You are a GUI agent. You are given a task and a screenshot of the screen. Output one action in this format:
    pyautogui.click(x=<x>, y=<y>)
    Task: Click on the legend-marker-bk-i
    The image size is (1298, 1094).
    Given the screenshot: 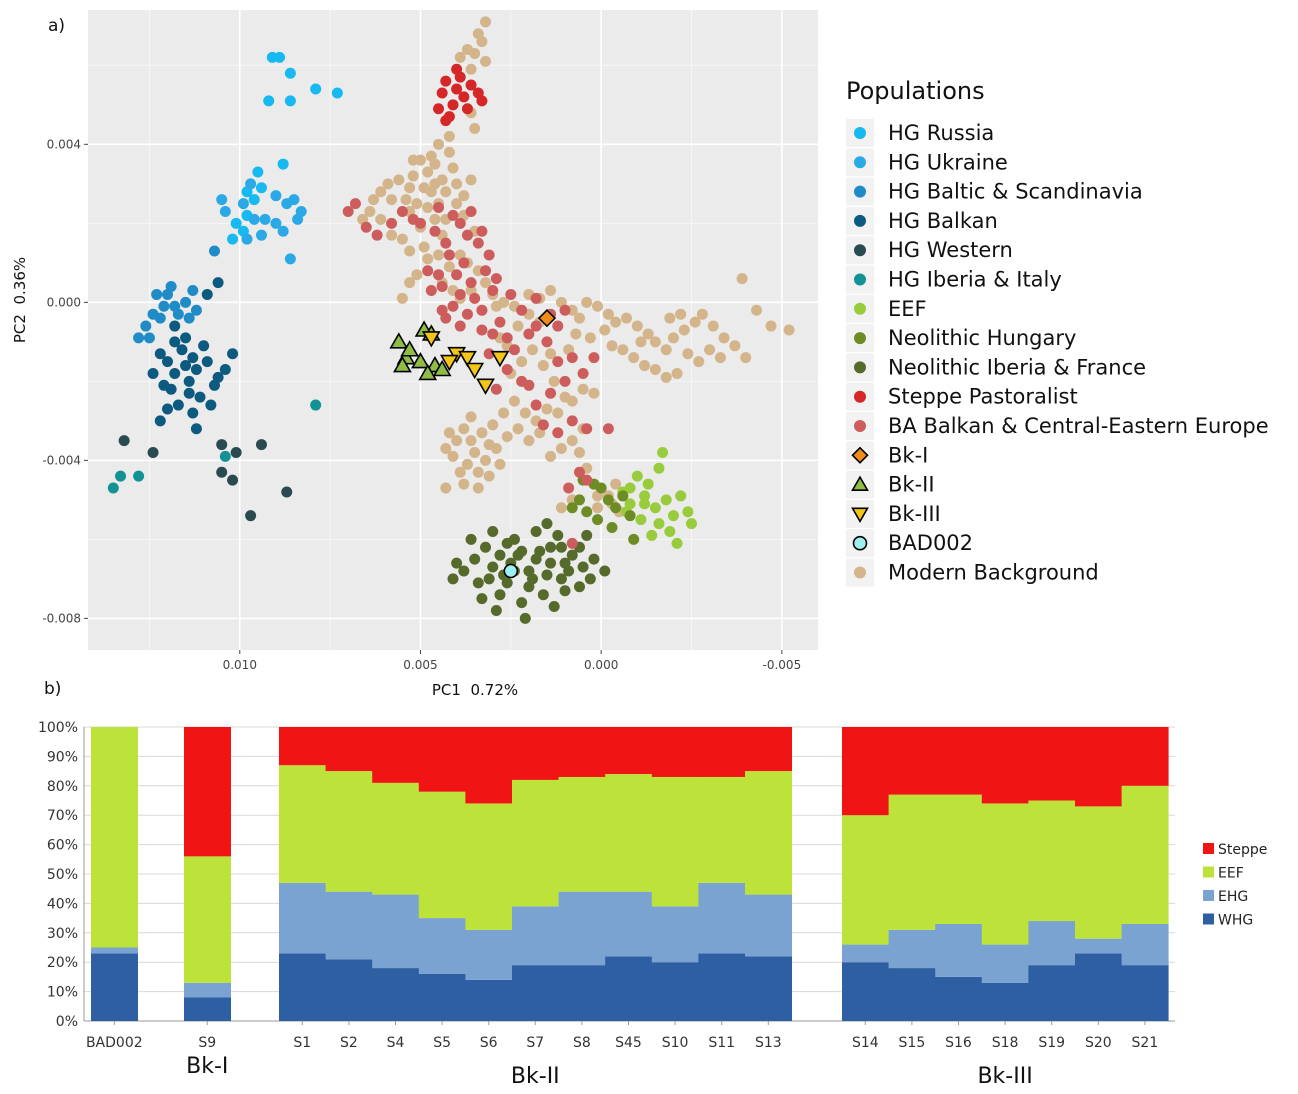 What is the action you would take?
    pyautogui.click(x=860, y=455)
    